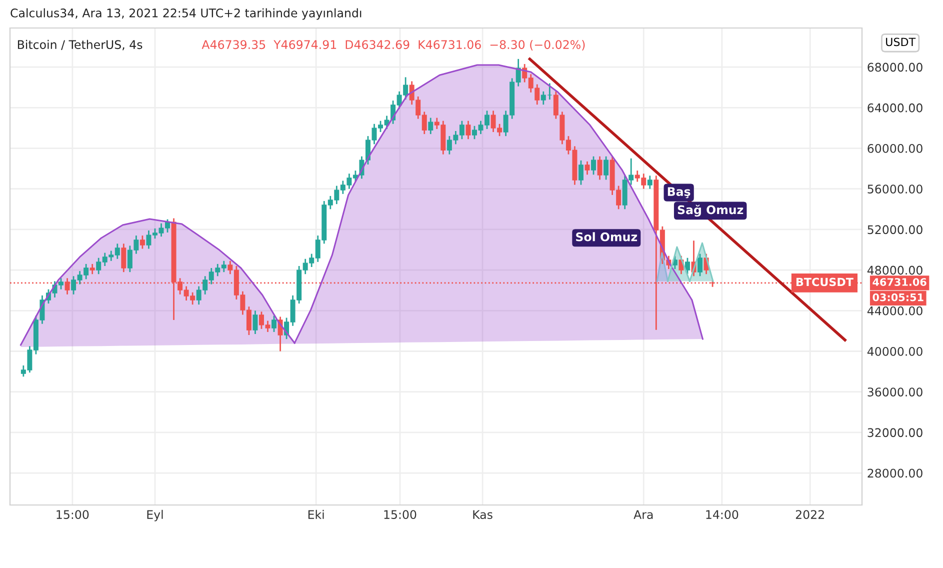 The width and height of the screenshot is (943, 568). Describe the element at coordinates (607, 237) in the screenshot. I see `annotation: Sol Omuz` at that location.